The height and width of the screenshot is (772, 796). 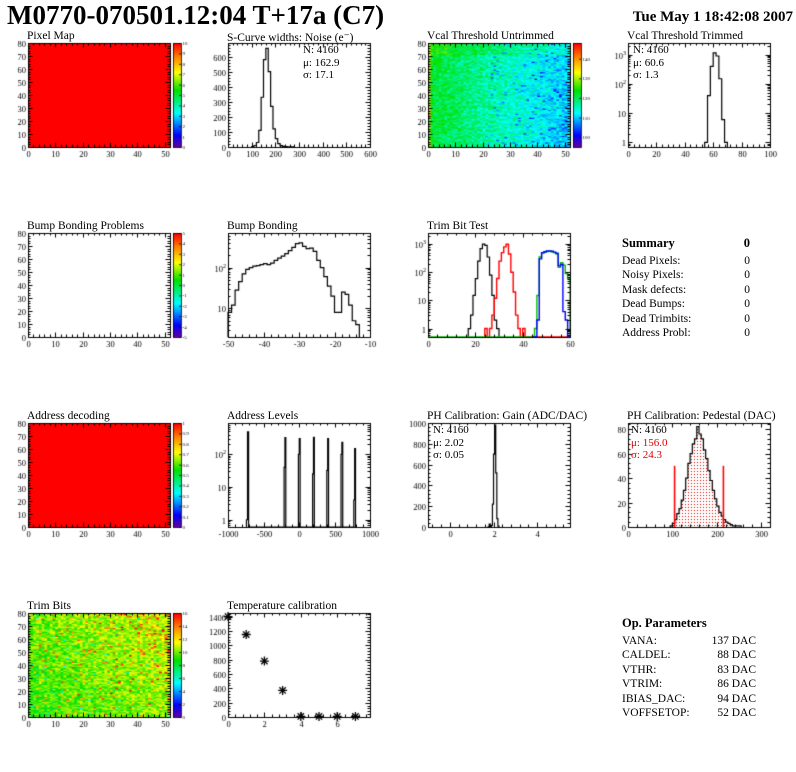 What do you see at coordinates (68, 416) in the screenshot?
I see `plot-title: Address decoding` at bounding box center [68, 416].